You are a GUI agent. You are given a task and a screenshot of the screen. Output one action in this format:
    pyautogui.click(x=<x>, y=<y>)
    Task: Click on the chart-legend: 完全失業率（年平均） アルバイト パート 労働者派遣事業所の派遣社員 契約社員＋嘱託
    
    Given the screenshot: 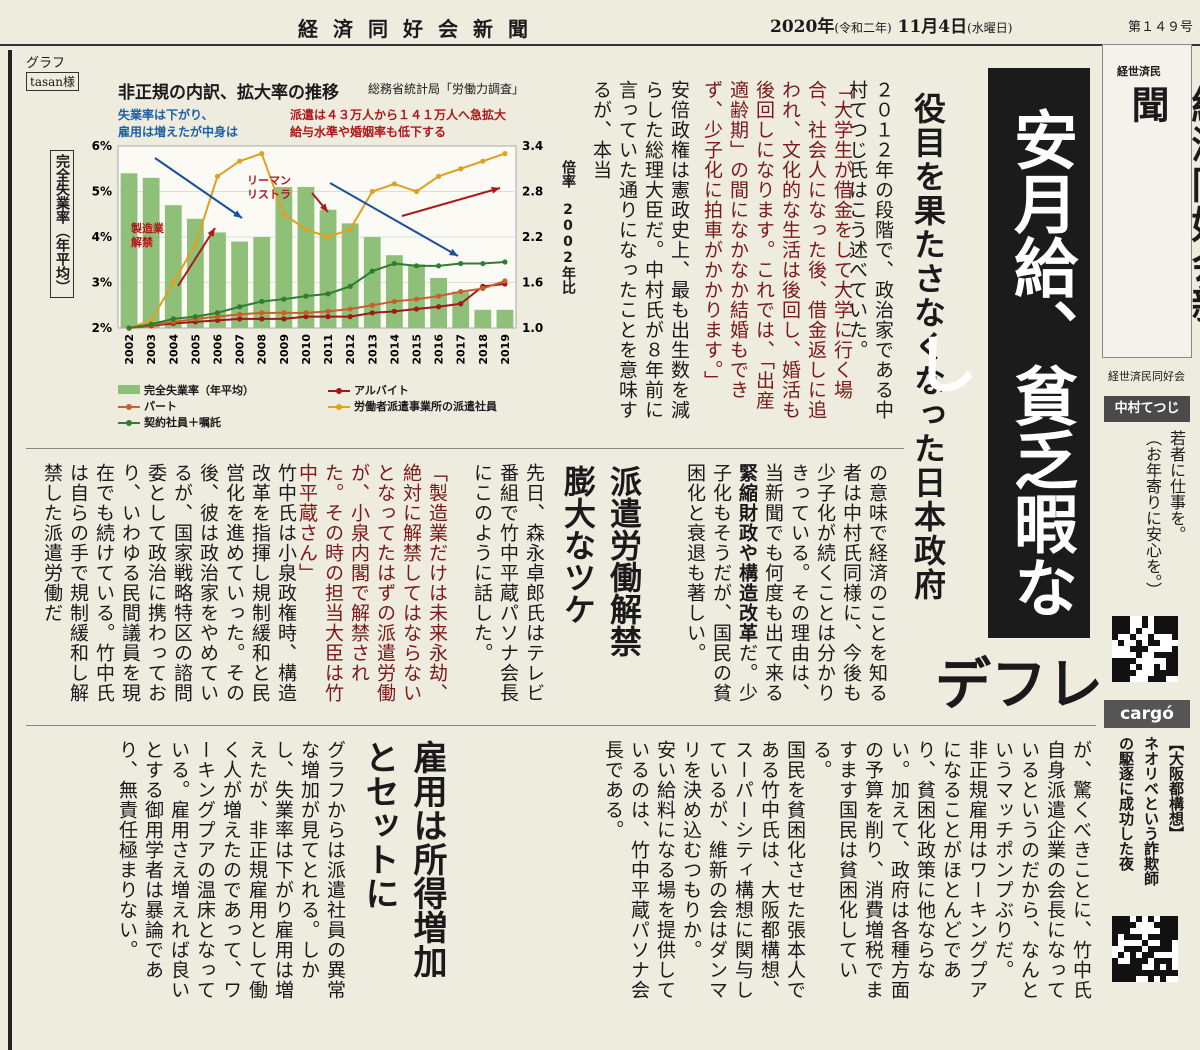 What is the action you would take?
    pyautogui.click(x=338, y=407)
    